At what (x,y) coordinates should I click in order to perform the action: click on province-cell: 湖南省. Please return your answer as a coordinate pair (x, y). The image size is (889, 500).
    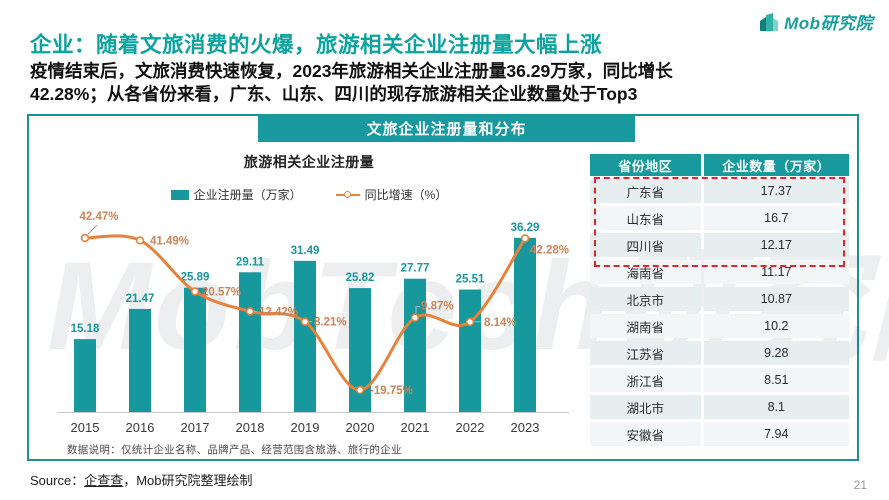
    Looking at the image, I should click on (645, 326).